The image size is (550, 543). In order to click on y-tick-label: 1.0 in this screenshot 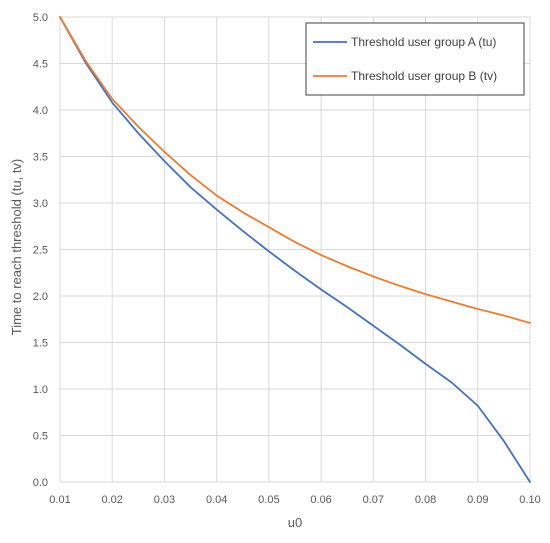, I will do `click(40, 390)`.